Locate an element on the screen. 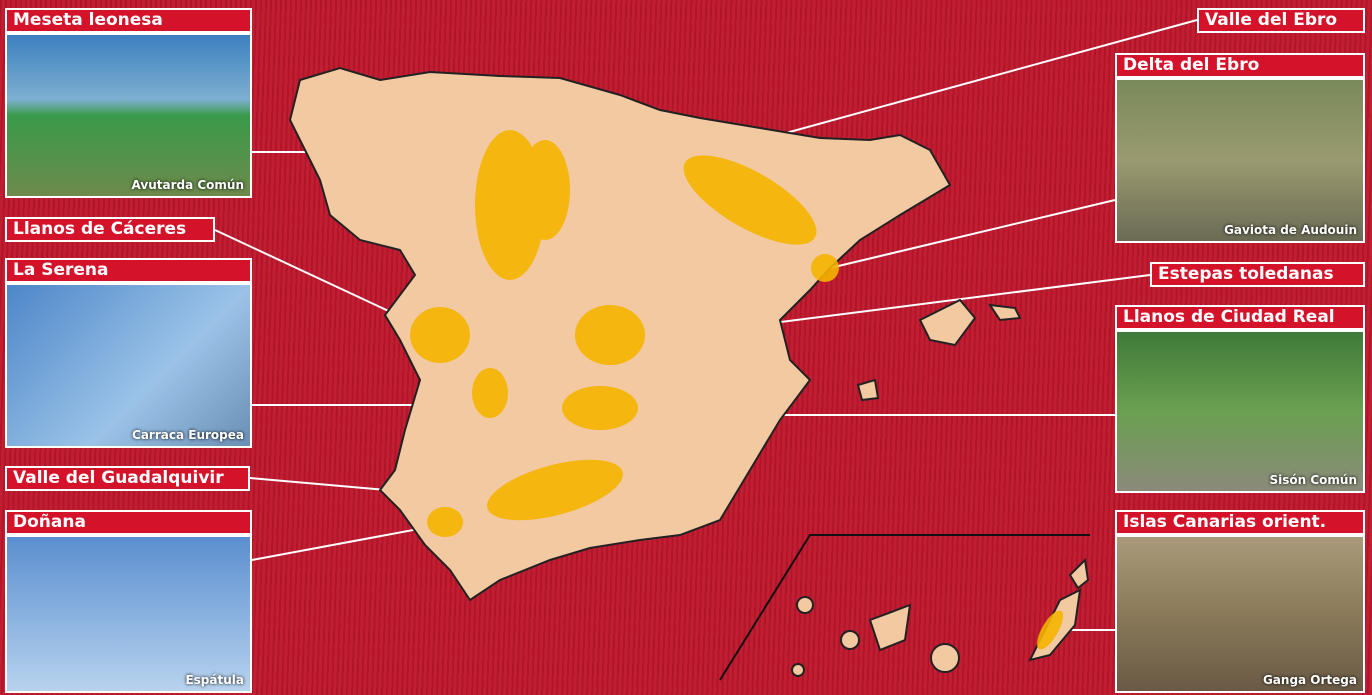 The height and width of the screenshot is (695, 1372). photo-caption: Gaviota de Audouin is located at coordinates (1290, 230).